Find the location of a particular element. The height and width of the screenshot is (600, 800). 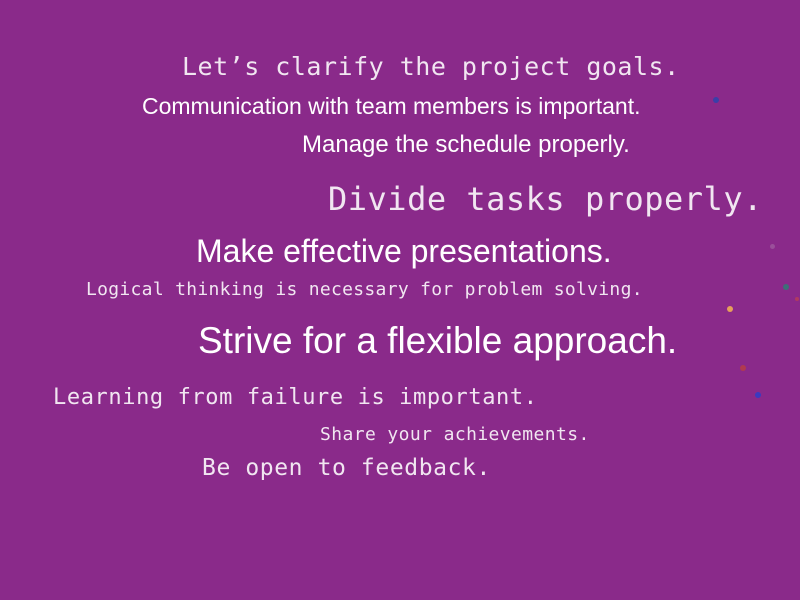

line-presentations: Make effective presentations. is located at coordinates (404, 251).